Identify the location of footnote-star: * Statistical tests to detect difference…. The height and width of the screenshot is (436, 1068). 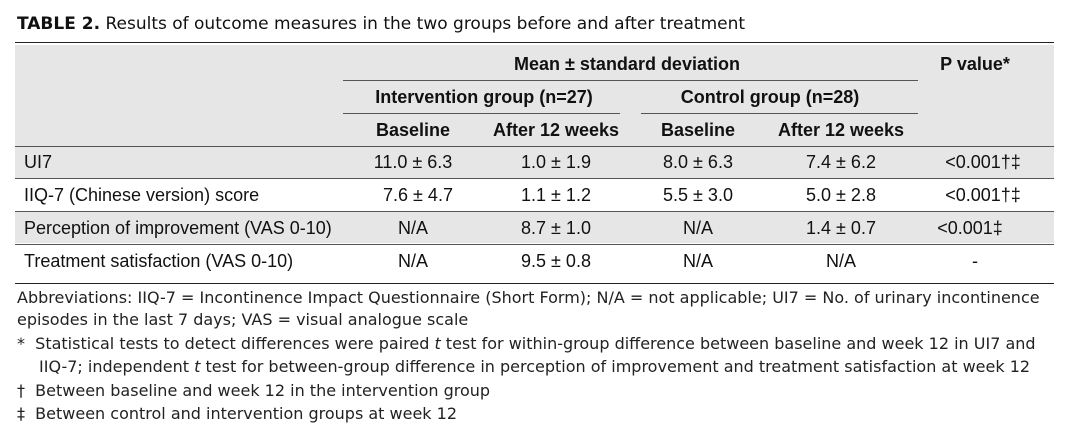
(526, 344).